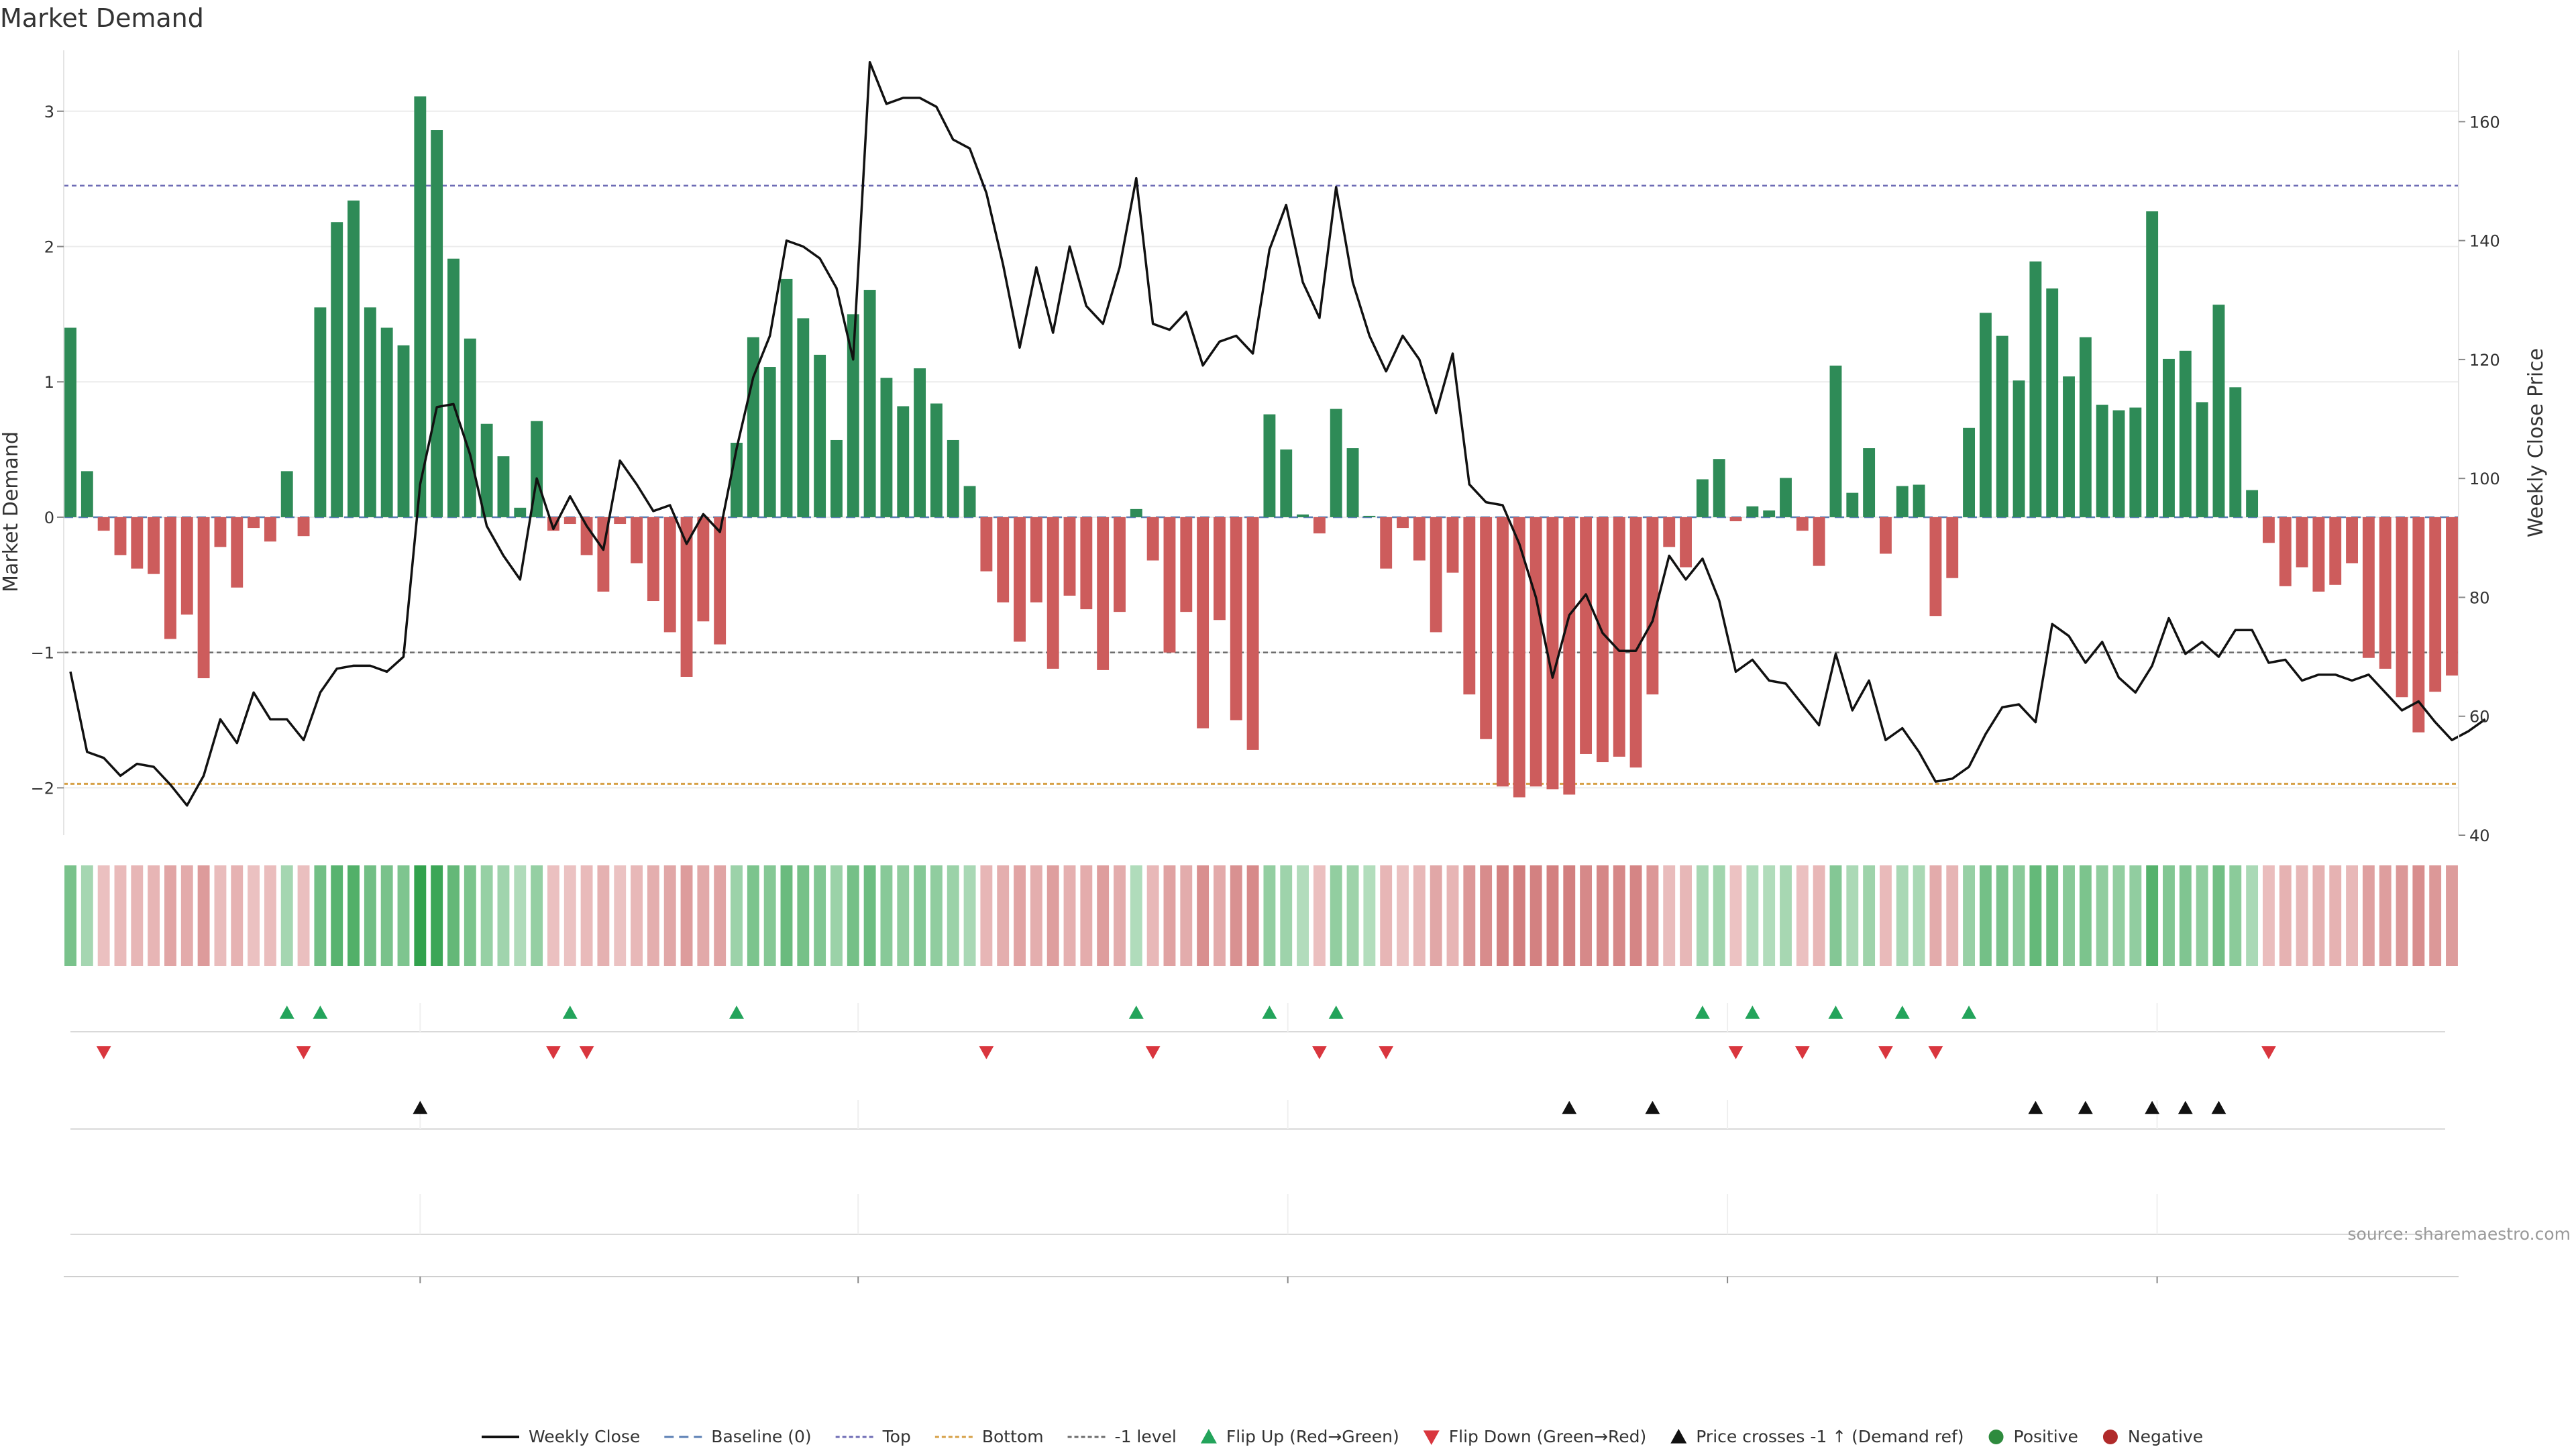 This screenshot has width=2576, height=1449. What do you see at coordinates (11, 511) in the screenshot?
I see `y-axis-label: Market Demand` at bounding box center [11, 511].